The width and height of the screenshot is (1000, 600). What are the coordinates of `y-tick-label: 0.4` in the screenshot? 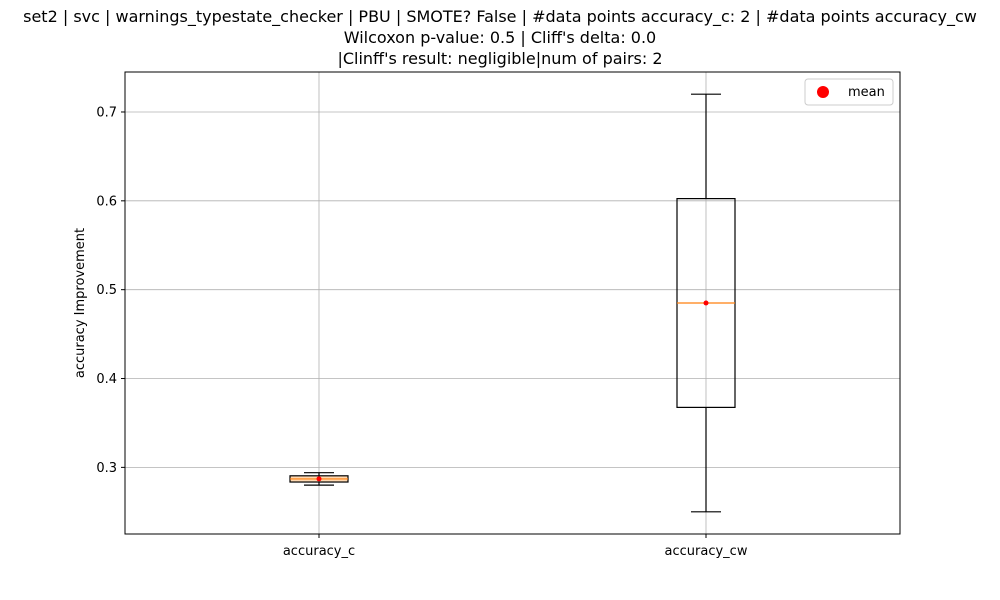 It's located at (106, 379).